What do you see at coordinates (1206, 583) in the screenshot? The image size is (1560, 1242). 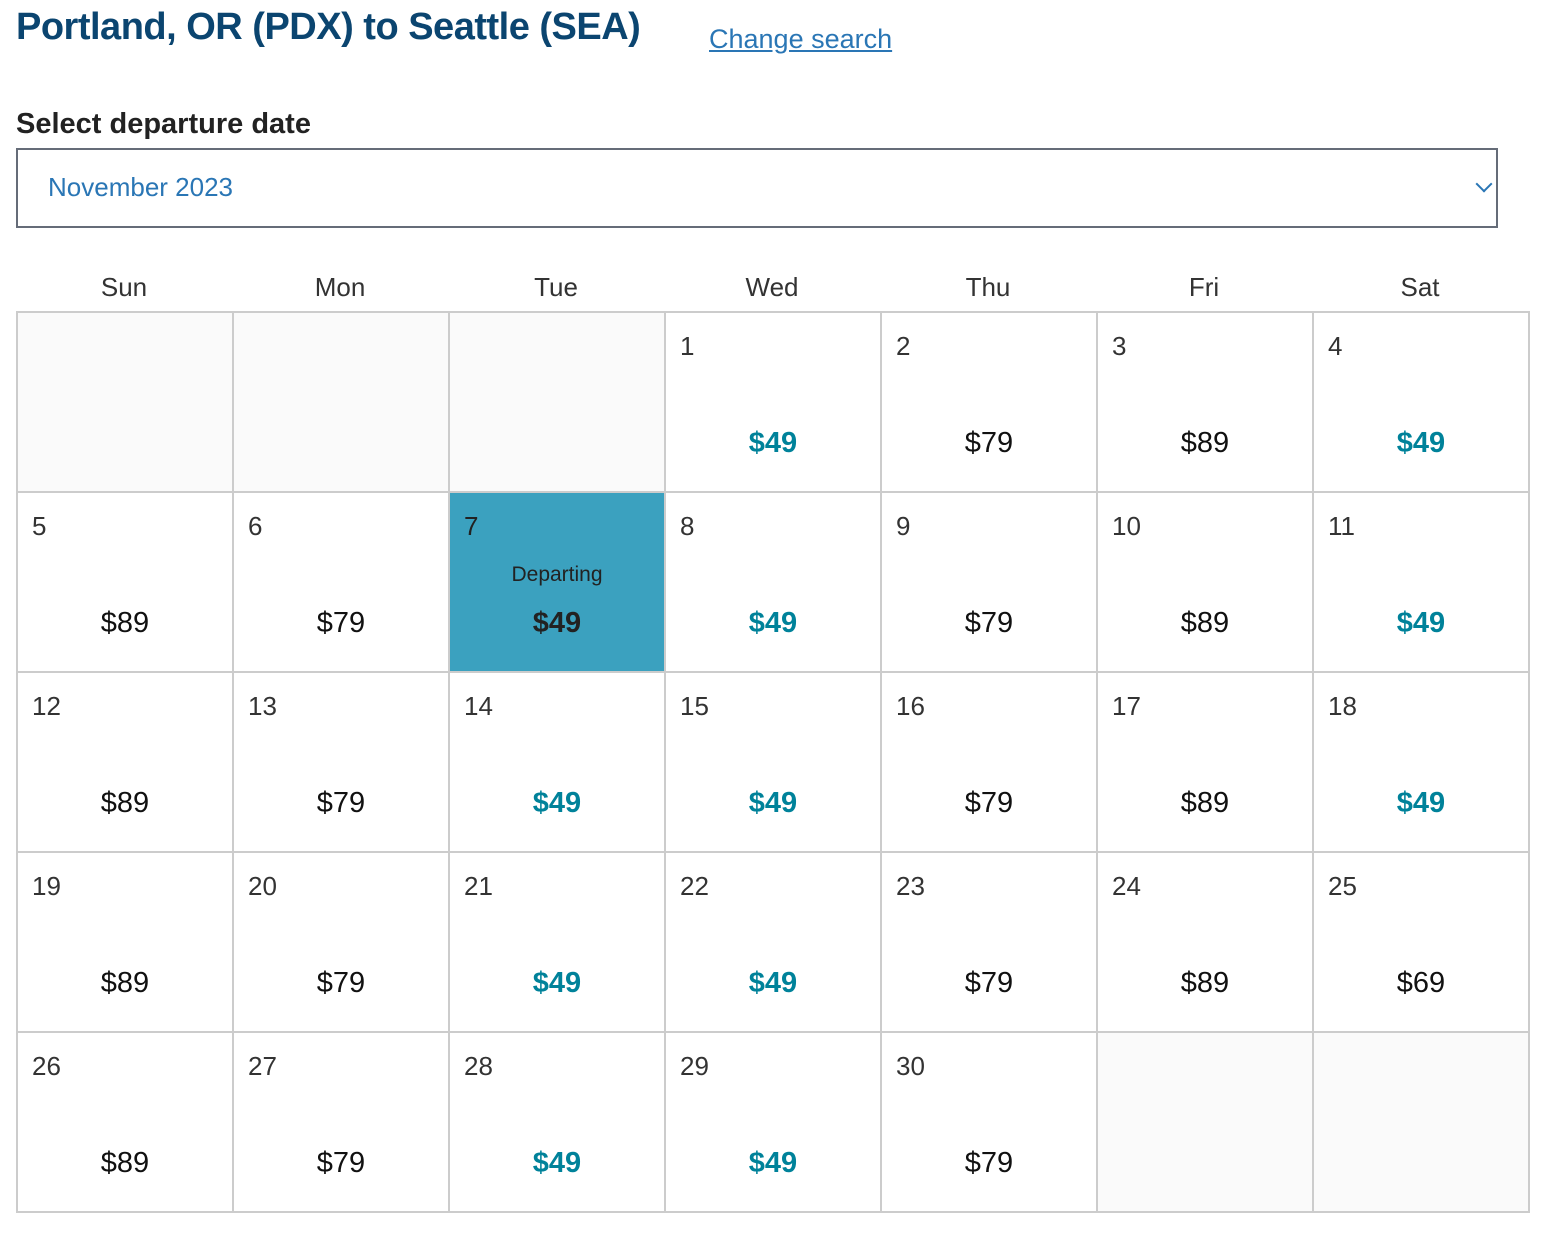 I see `day-cell-10: 10 $89` at bounding box center [1206, 583].